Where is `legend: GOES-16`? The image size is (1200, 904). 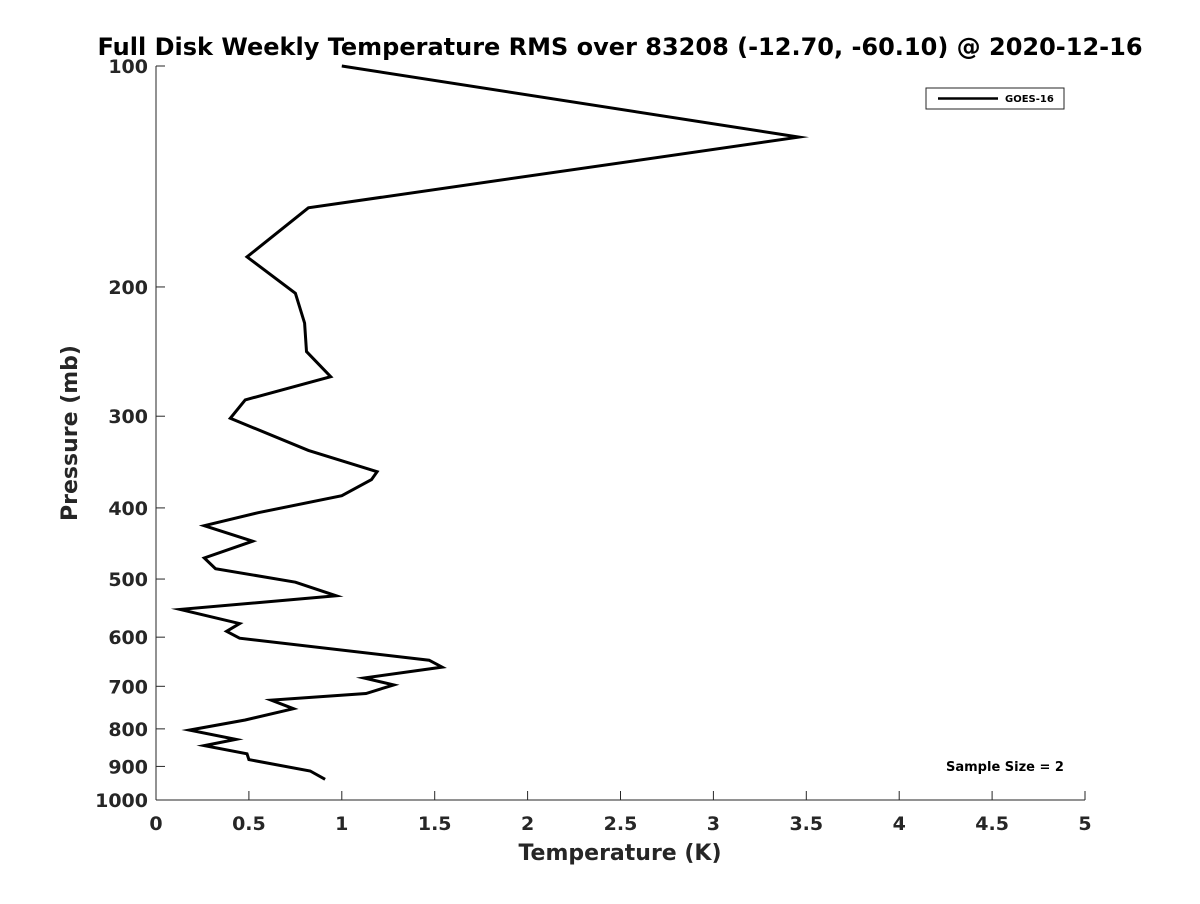
legend: GOES-16 is located at coordinates (995, 98).